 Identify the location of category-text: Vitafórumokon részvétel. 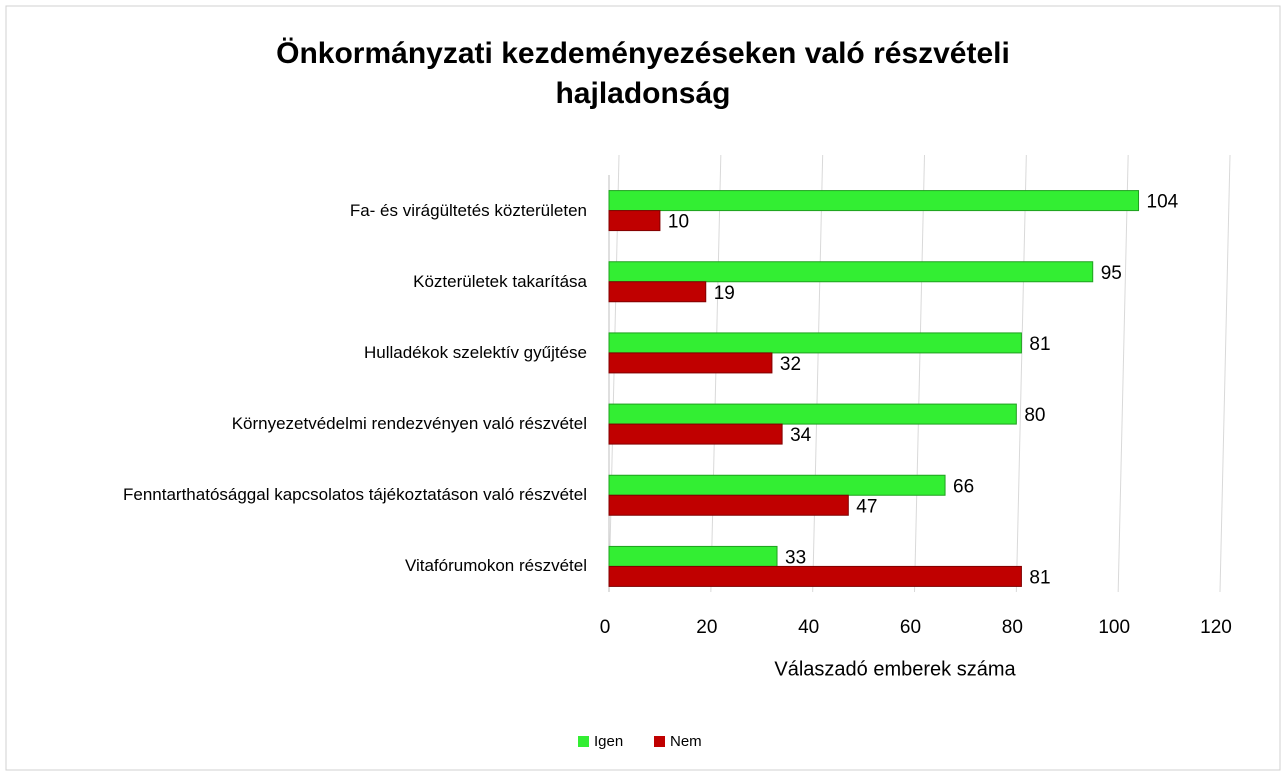
(495, 566).